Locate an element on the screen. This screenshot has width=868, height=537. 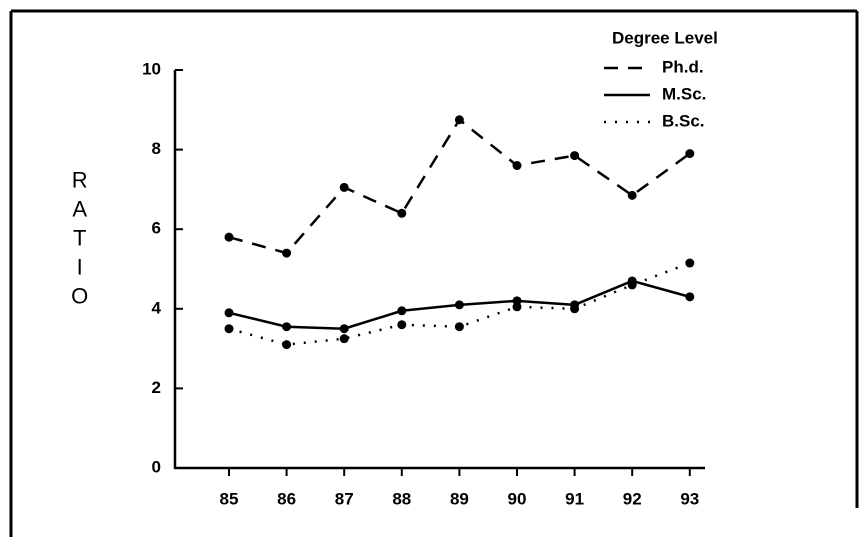
x-tick-label: 88 is located at coordinates (401, 498).